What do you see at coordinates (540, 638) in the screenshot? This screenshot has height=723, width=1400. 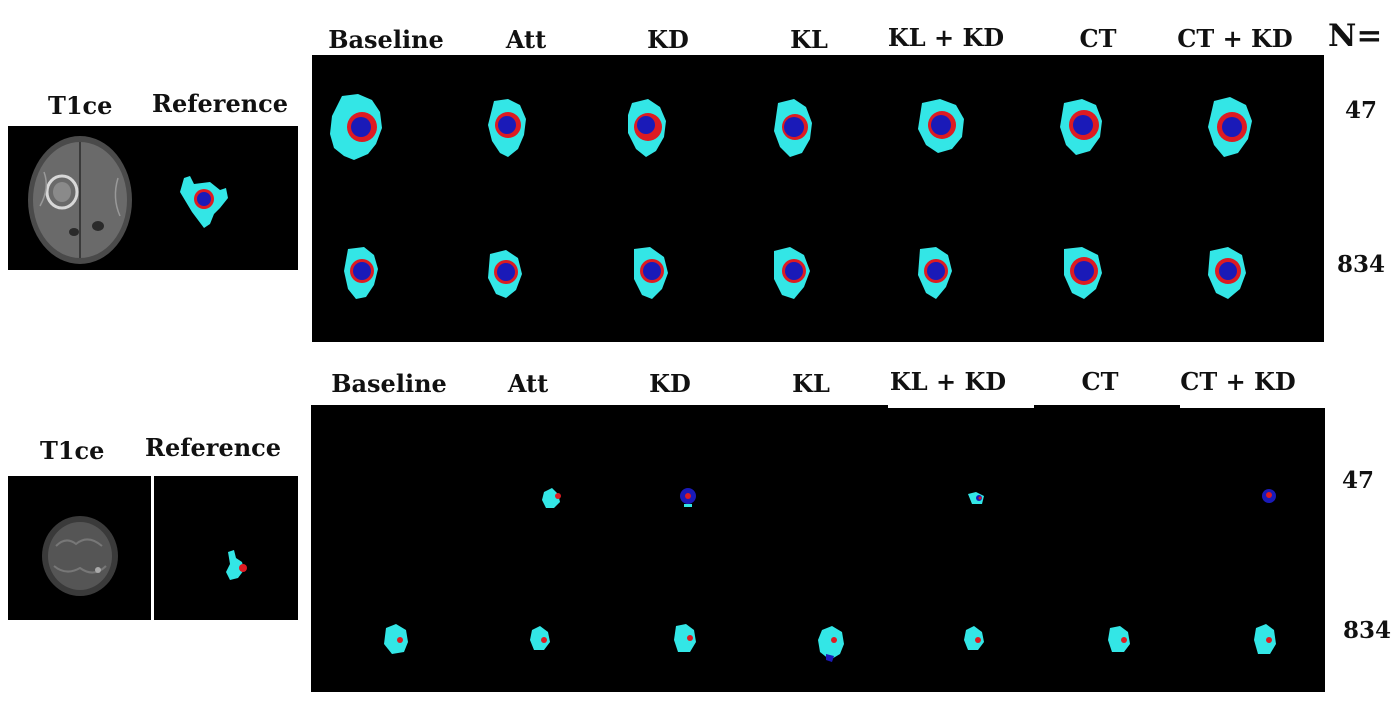 I see `case2-n834-att-mask` at bounding box center [540, 638].